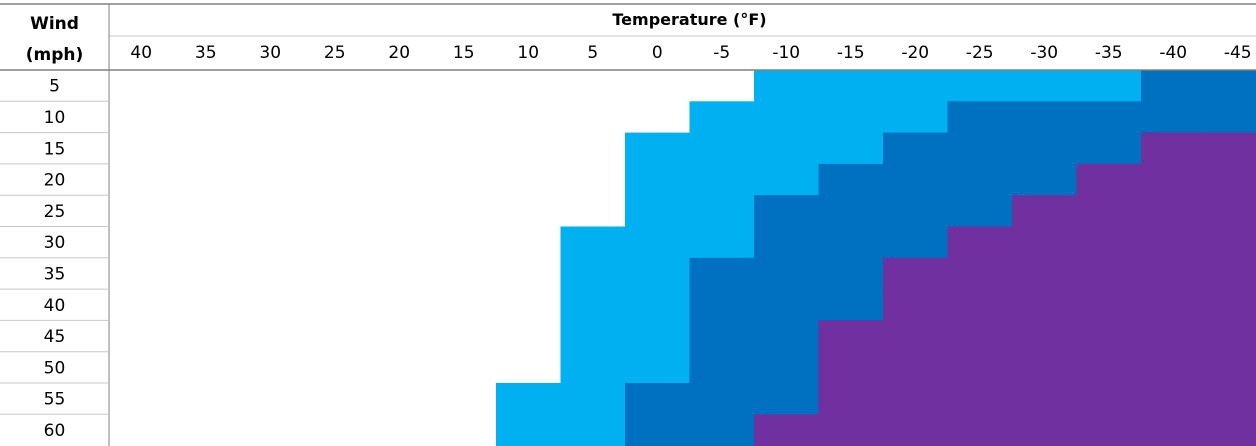 The width and height of the screenshot is (1256, 446). Describe the element at coordinates (1044, 53) in the screenshot. I see `x-tick-label: -30` at that location.